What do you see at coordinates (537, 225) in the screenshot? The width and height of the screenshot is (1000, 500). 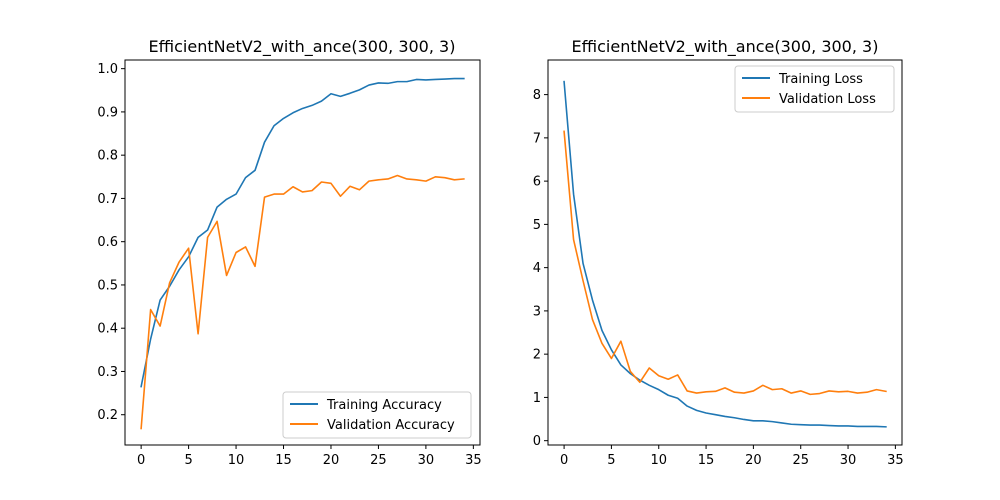 I see `loss-y-tick-label: 5` at bounding box center [537, 225].